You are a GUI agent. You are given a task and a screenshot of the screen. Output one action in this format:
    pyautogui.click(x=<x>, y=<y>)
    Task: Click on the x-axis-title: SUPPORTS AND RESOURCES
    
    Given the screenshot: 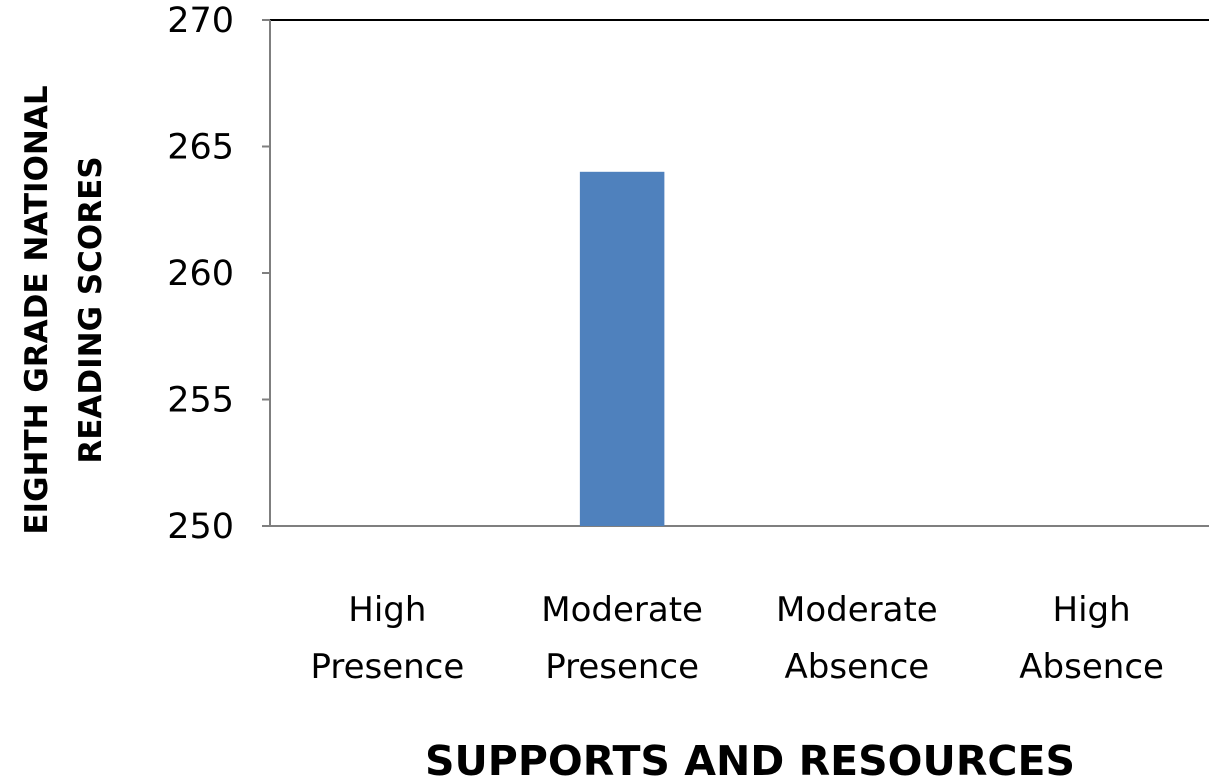 What is the action you would take?
    pyautogui.click(x=750, y=760)
    